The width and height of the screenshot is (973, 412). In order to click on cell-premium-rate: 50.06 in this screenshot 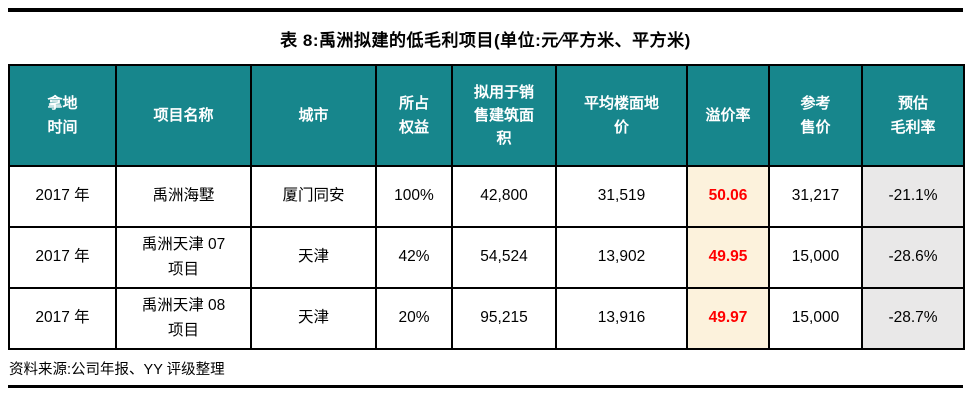, I will do `click(728, 196)`.